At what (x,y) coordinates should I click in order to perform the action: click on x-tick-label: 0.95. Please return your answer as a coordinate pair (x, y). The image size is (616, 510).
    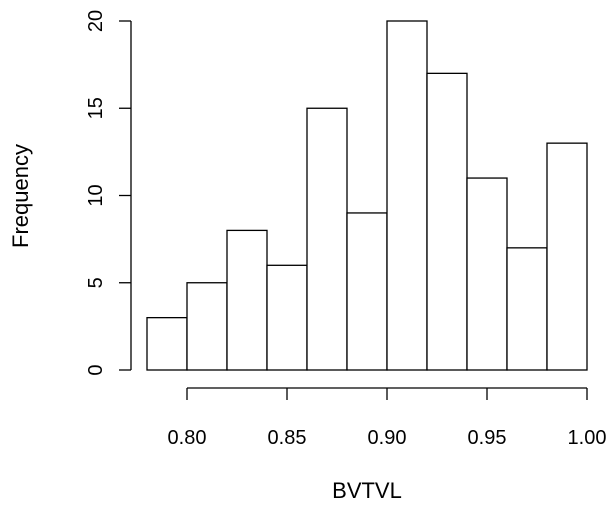
    Looking at the image, I should click on (487, 438).